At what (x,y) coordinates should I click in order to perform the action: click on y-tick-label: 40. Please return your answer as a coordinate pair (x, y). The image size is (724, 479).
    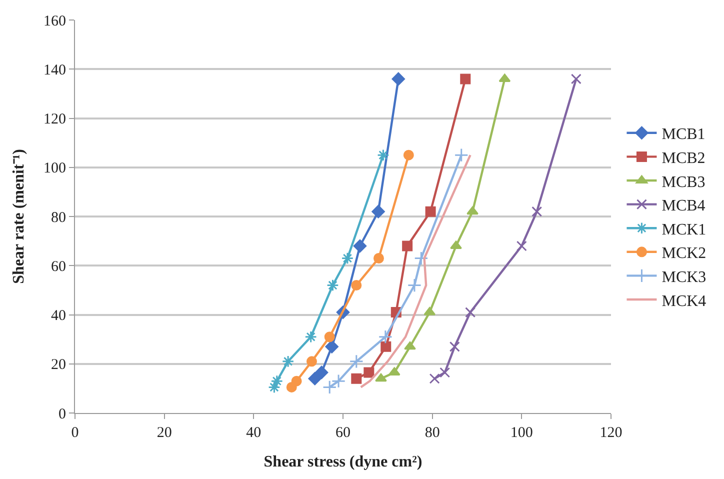
    Looking at the image, I should click on (58, 316).